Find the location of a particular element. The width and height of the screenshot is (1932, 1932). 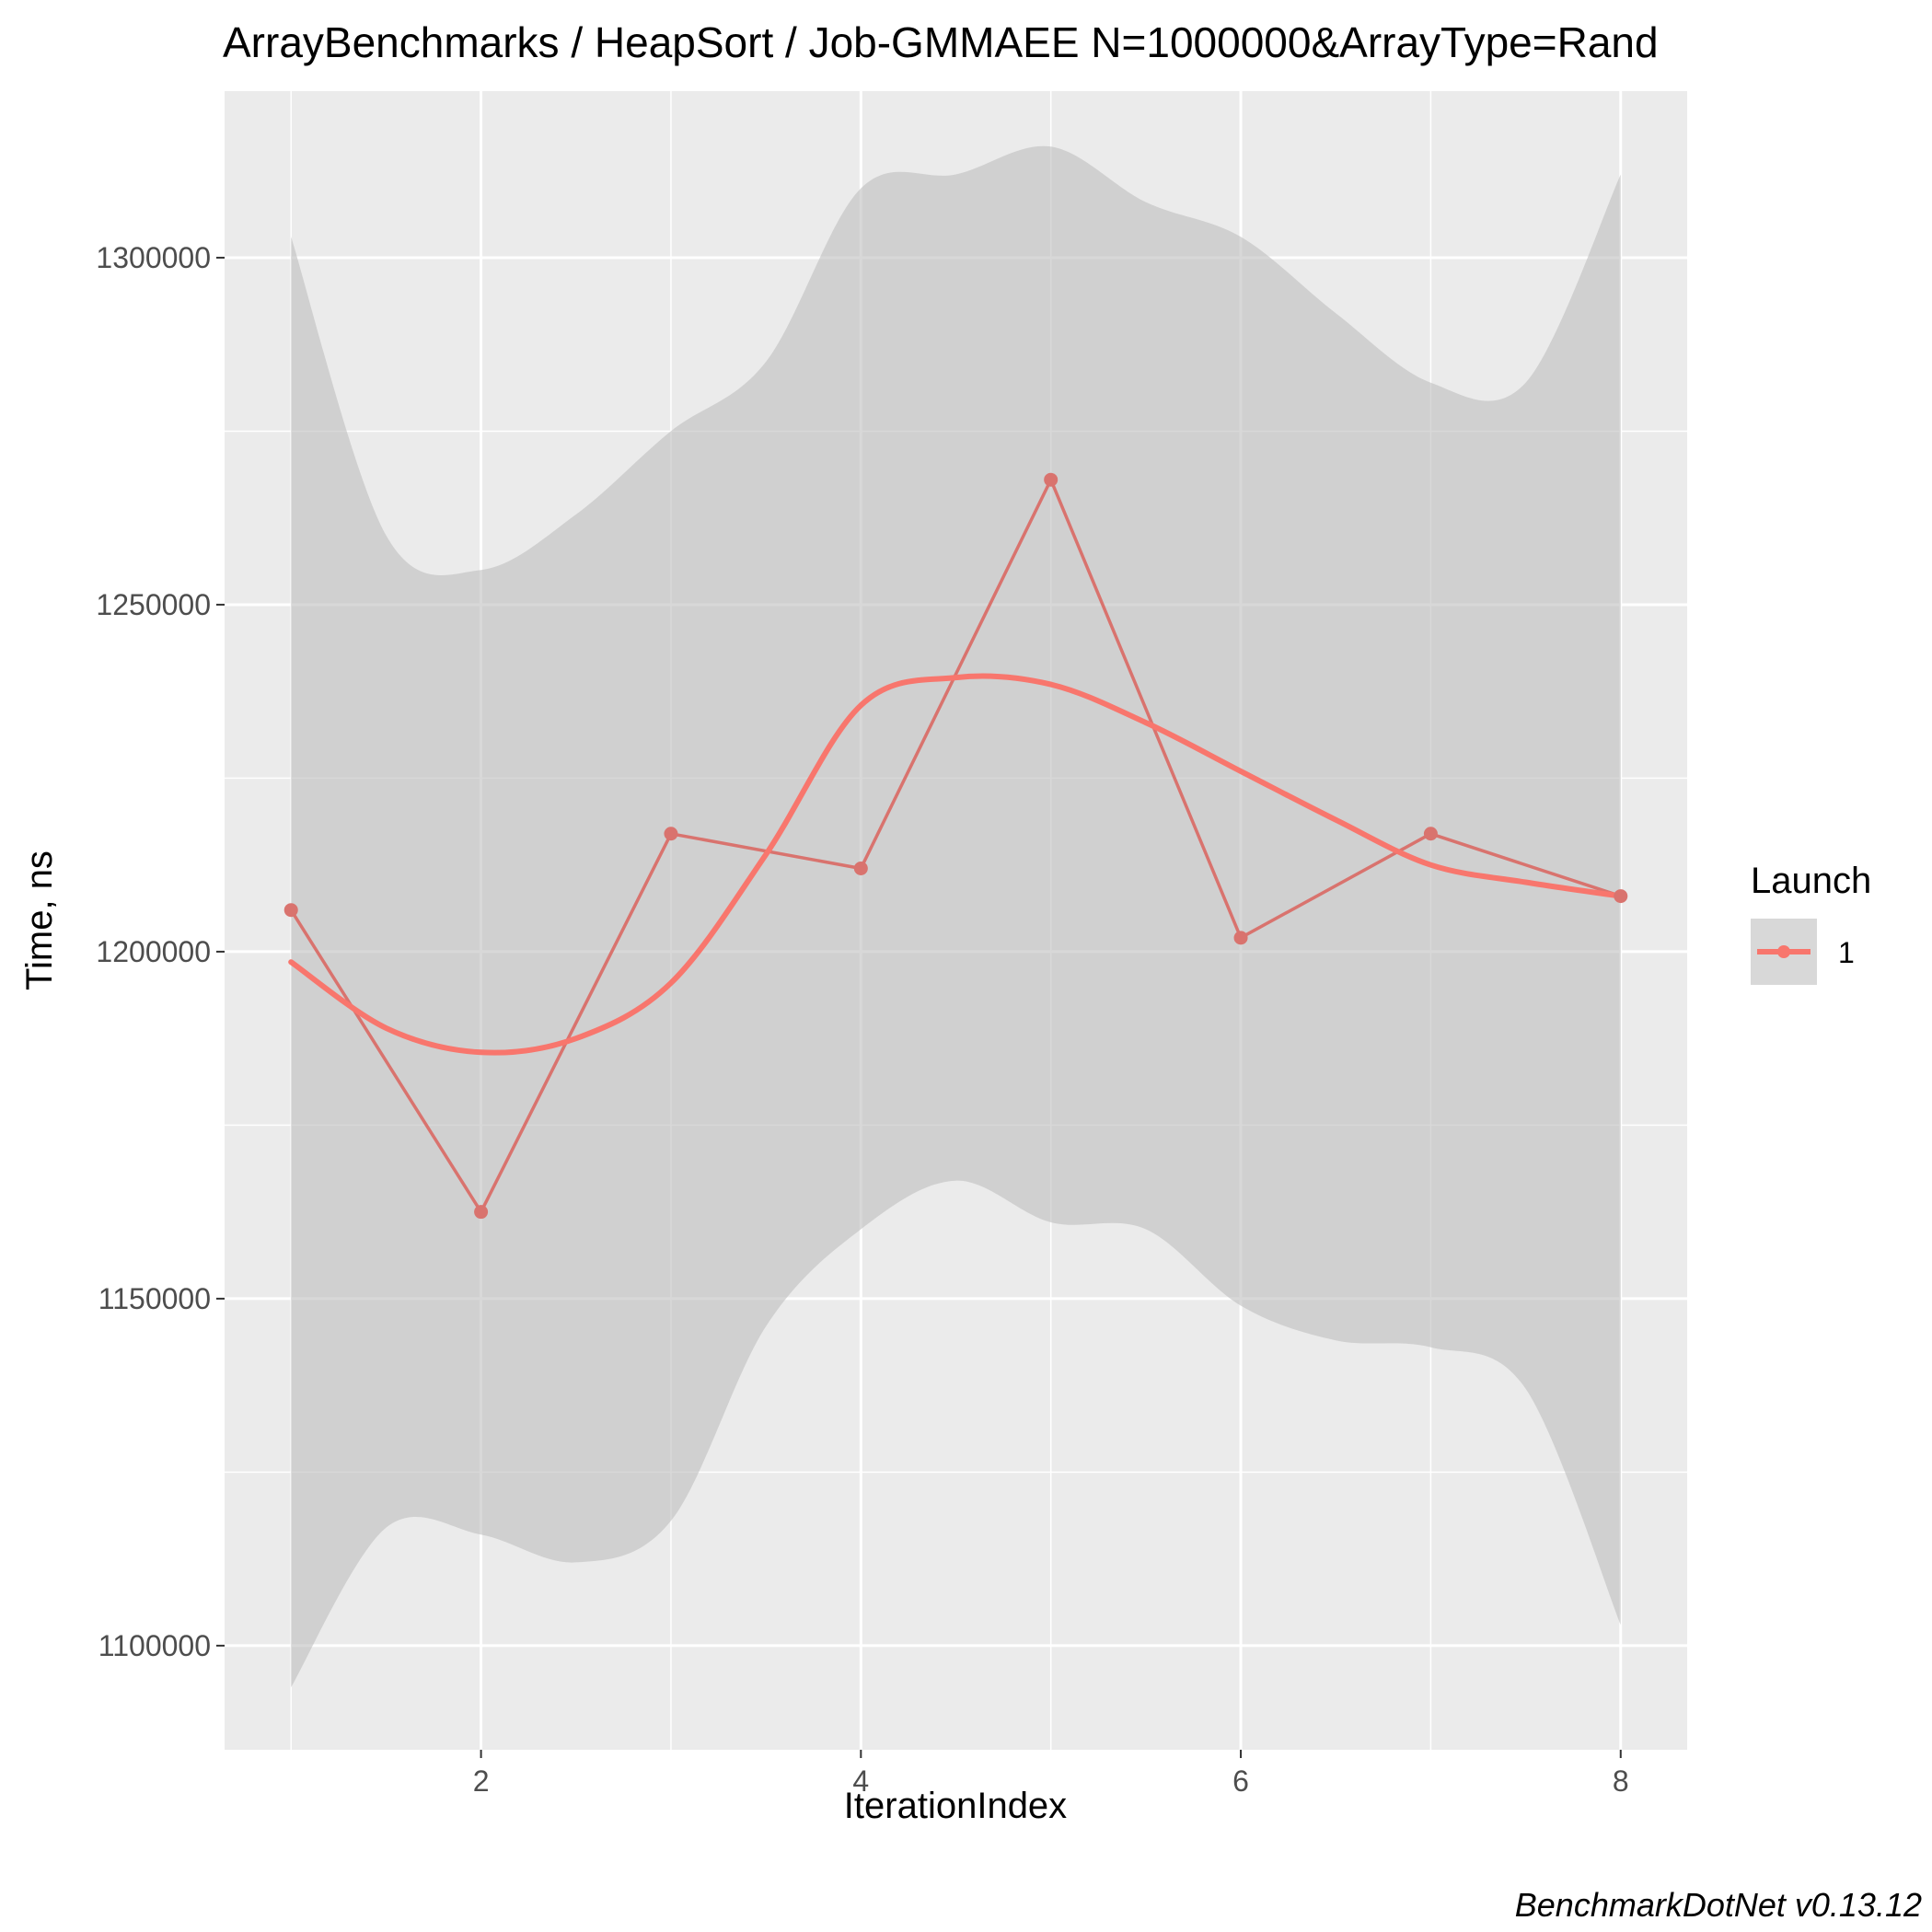

legend-key-point is located at coordinates (1784, 952).